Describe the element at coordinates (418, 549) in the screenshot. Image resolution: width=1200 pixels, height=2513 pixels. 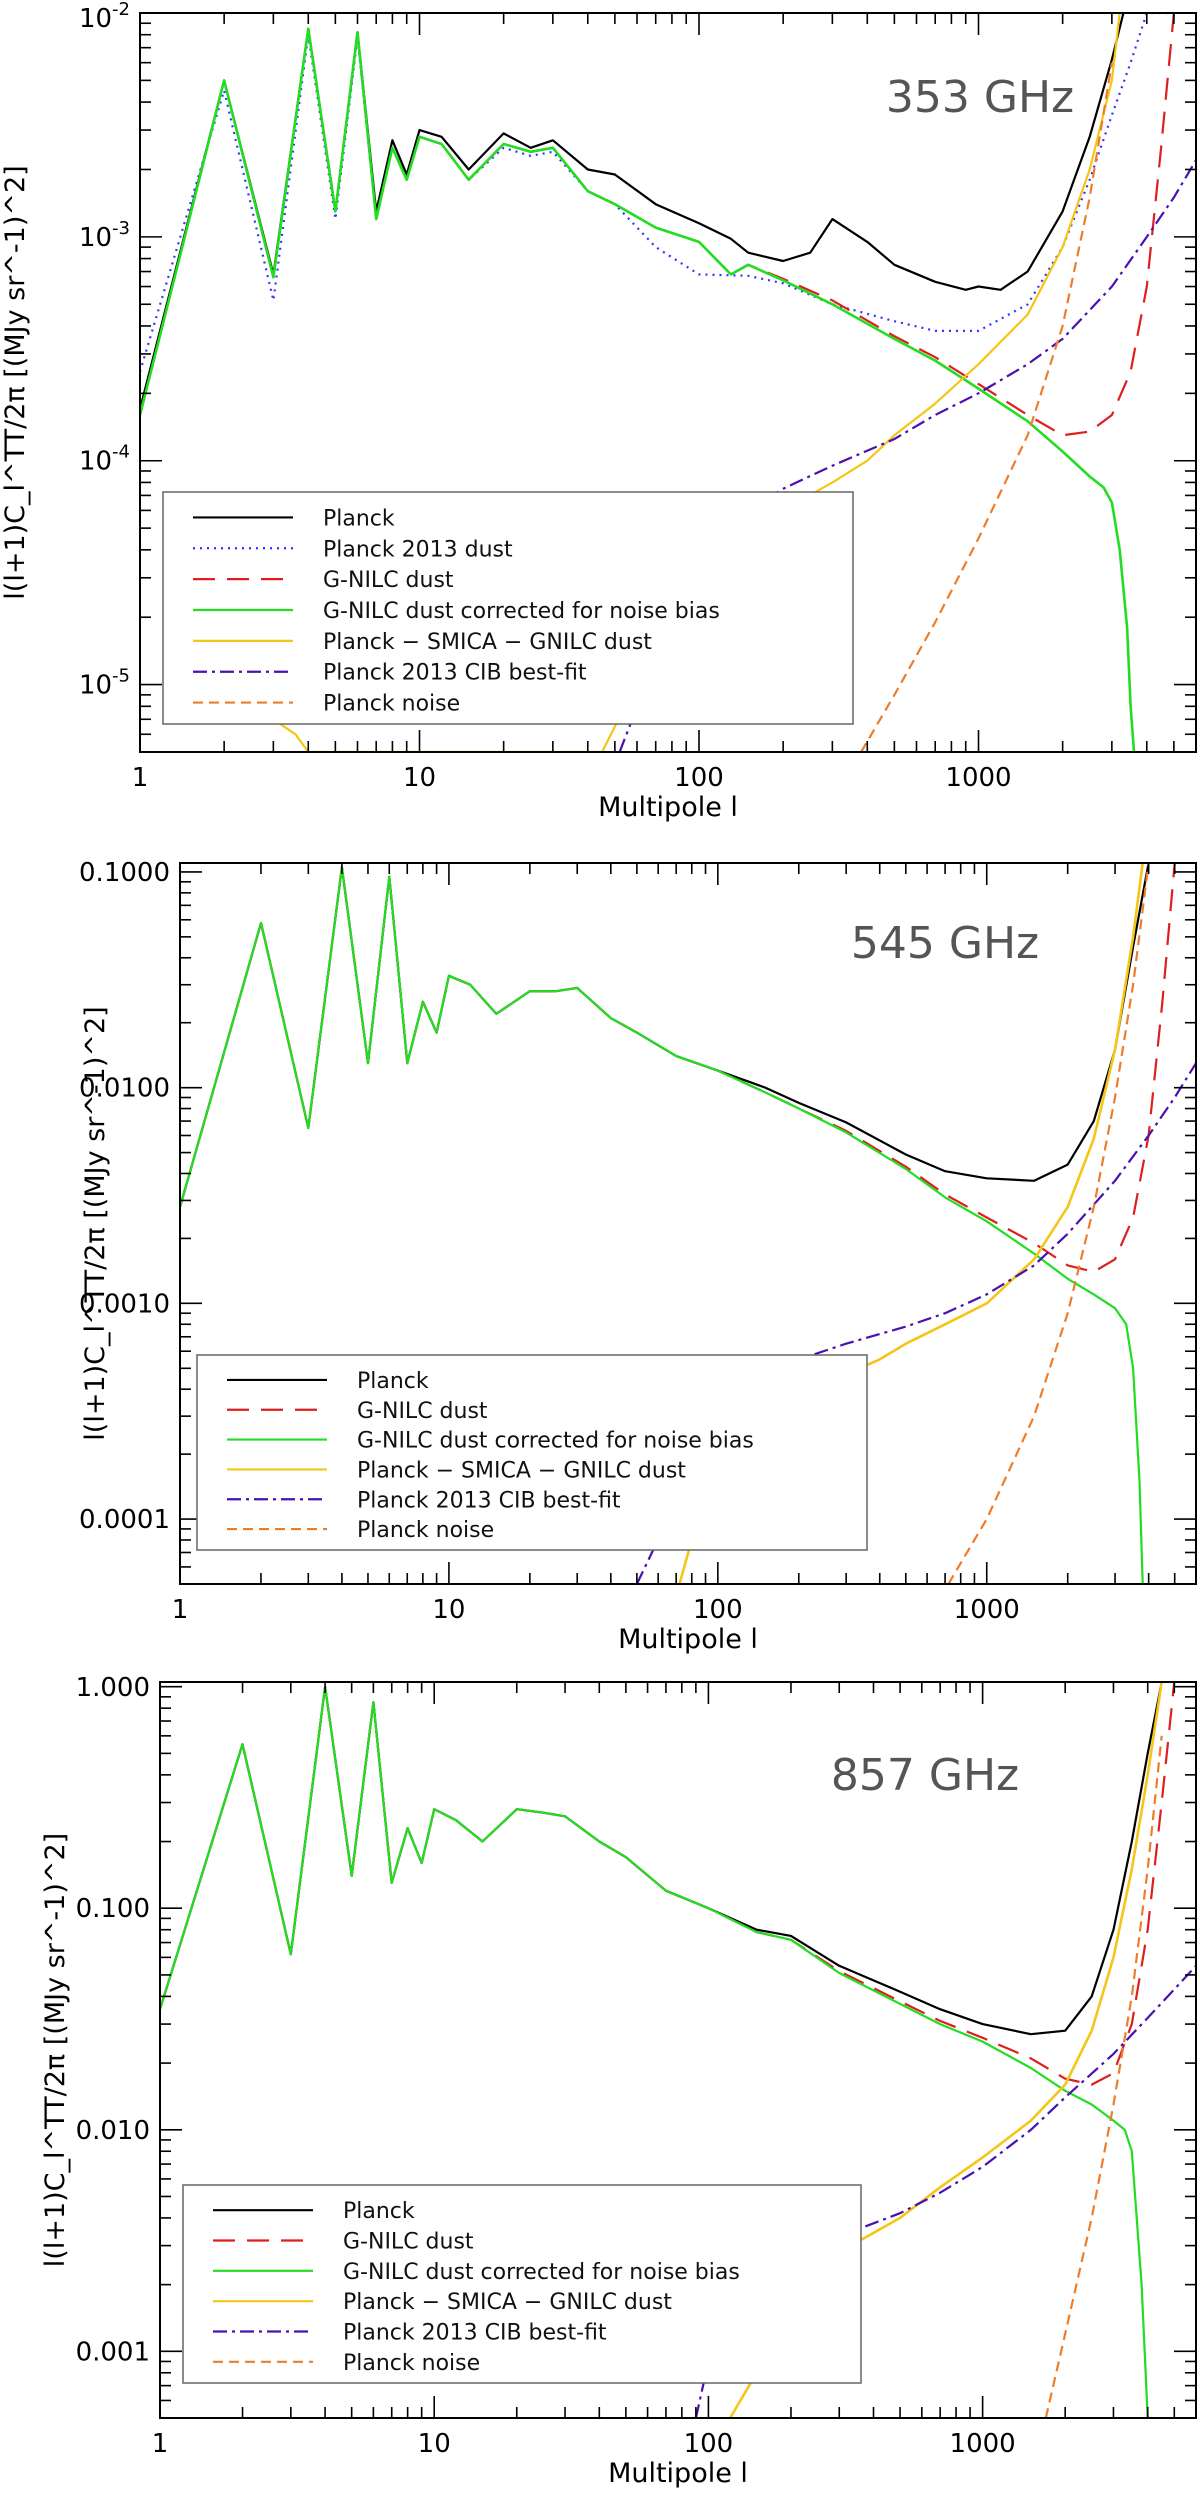
I see `legend-label-2: Planck 2013 dust` at that location.